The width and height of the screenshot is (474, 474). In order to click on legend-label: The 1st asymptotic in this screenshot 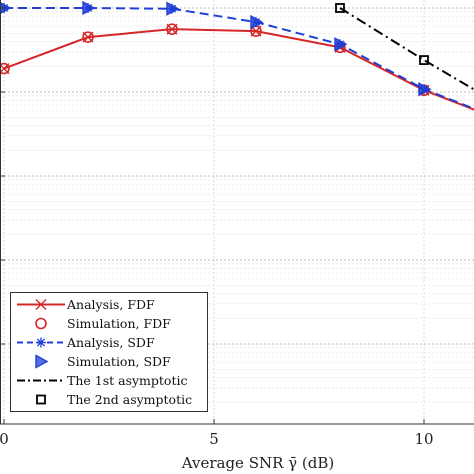, I will do `click(127, 380)`.